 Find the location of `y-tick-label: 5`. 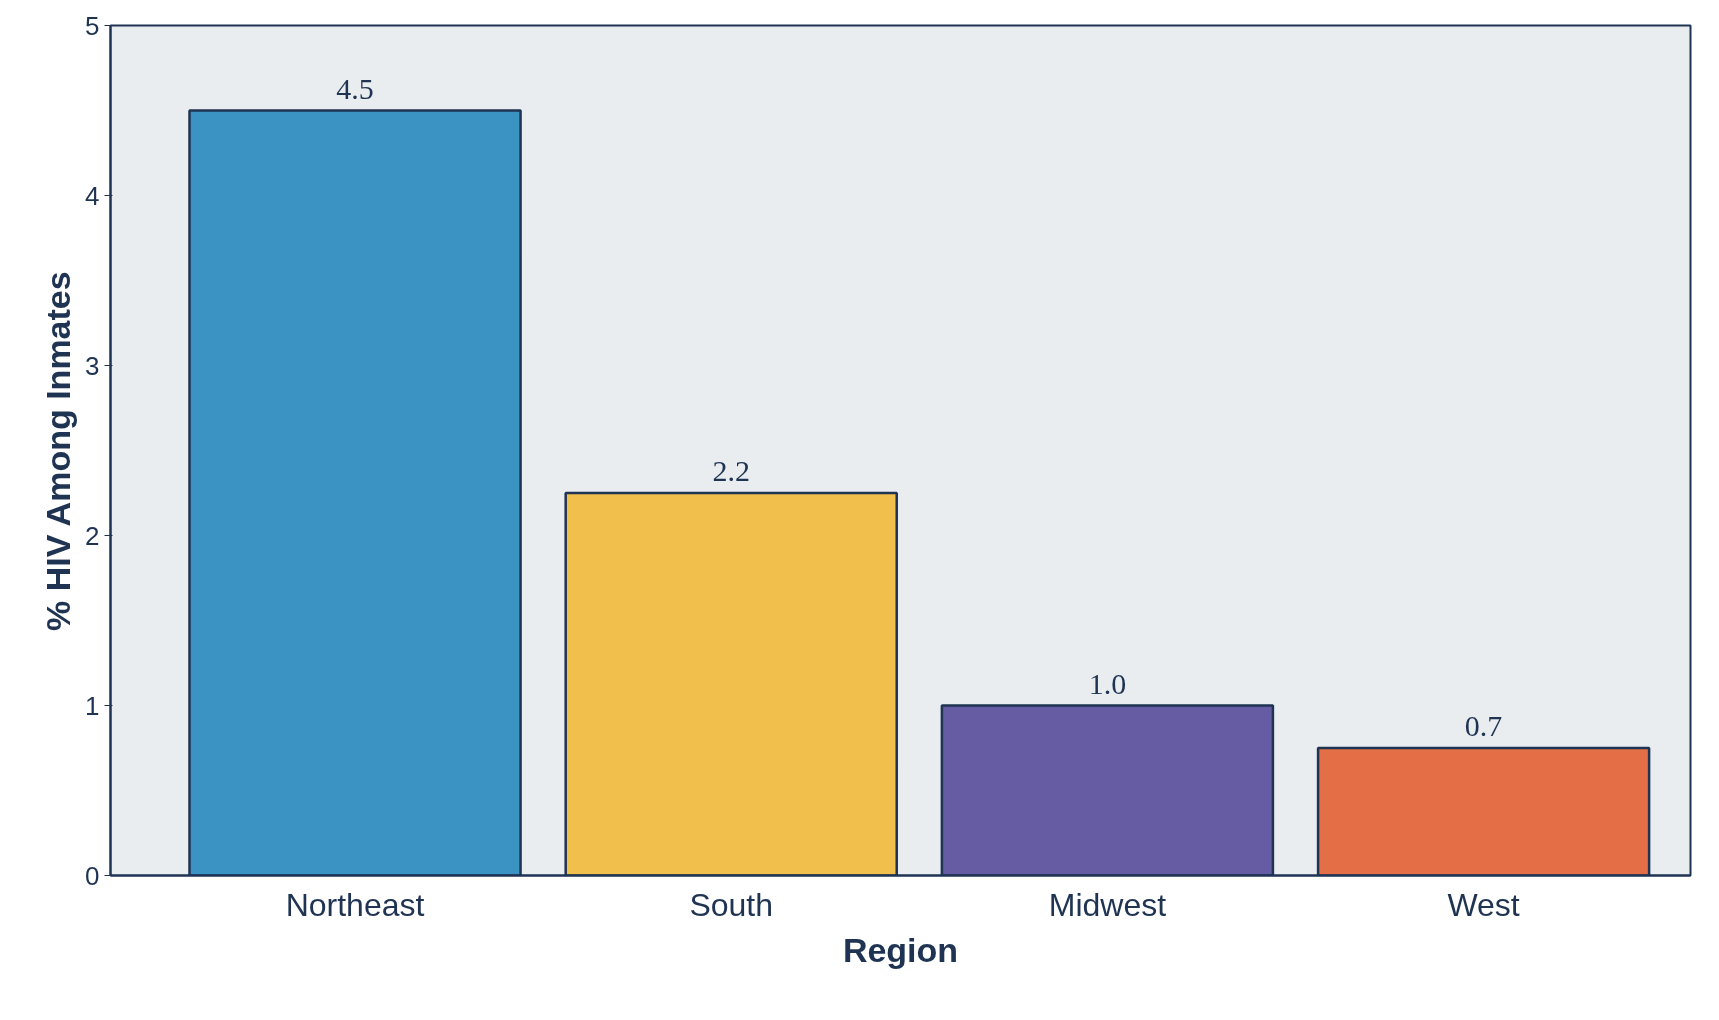

y-tick-label: 5 is located at coordinates (92, 25).